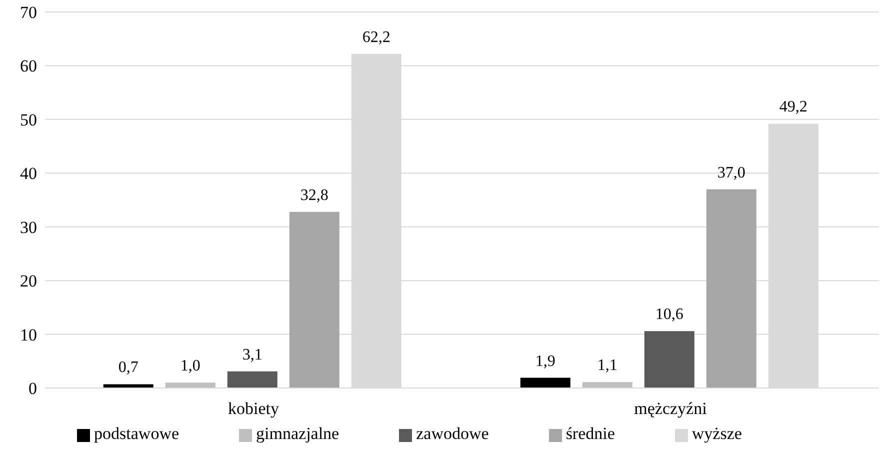 Image resolution: width=891 pixels, height=450 pixels. What do you see at coordinates (137, 433) in the screenshot?
I see `legend-label: podstawowe` at bounding box center [137, 433].